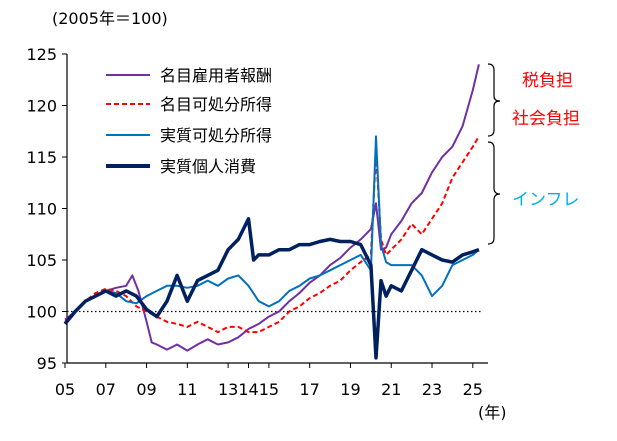  I want to click on x-tick-label: 07, so click(106, 389).